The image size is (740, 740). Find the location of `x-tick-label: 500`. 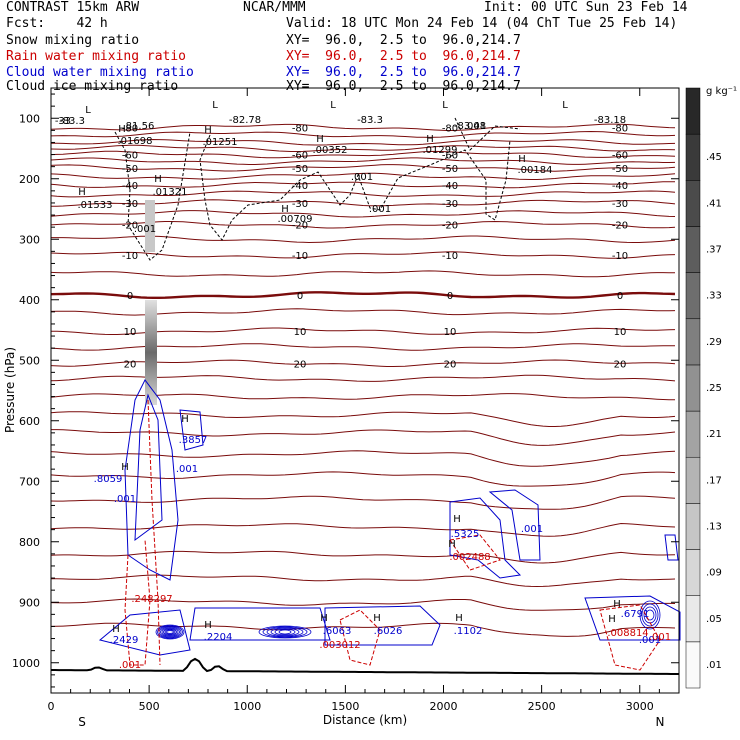

x-tick-label: 500 is located at coordinates (149, 706).